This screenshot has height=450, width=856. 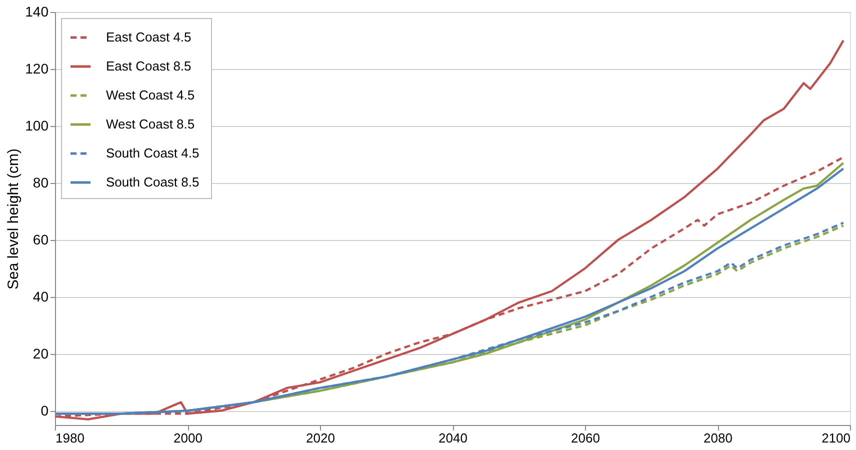 I want to click on x-tick-label: 2000, so click(x=188, y=438).